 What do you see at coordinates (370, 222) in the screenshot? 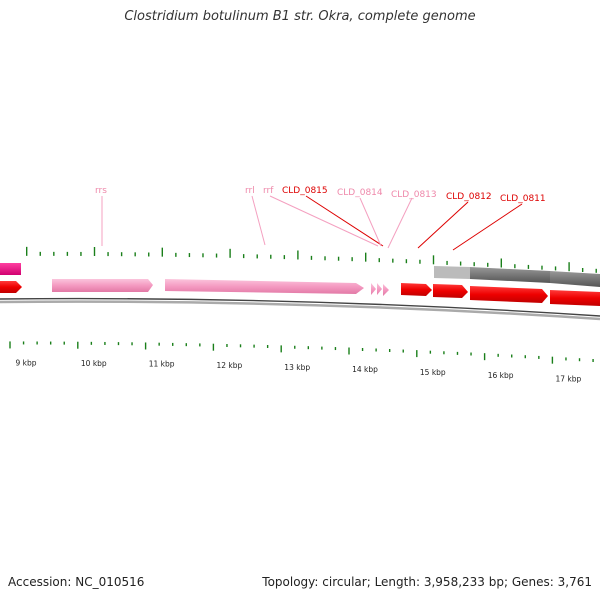
I see `cld-0814-leader` at bounding box center [370, 222].